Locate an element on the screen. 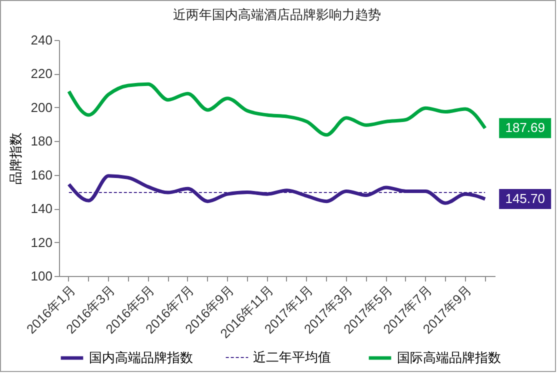 This screenshot has height=374, width=558. data-label: 145.70 is located at coordinates (525, 198).